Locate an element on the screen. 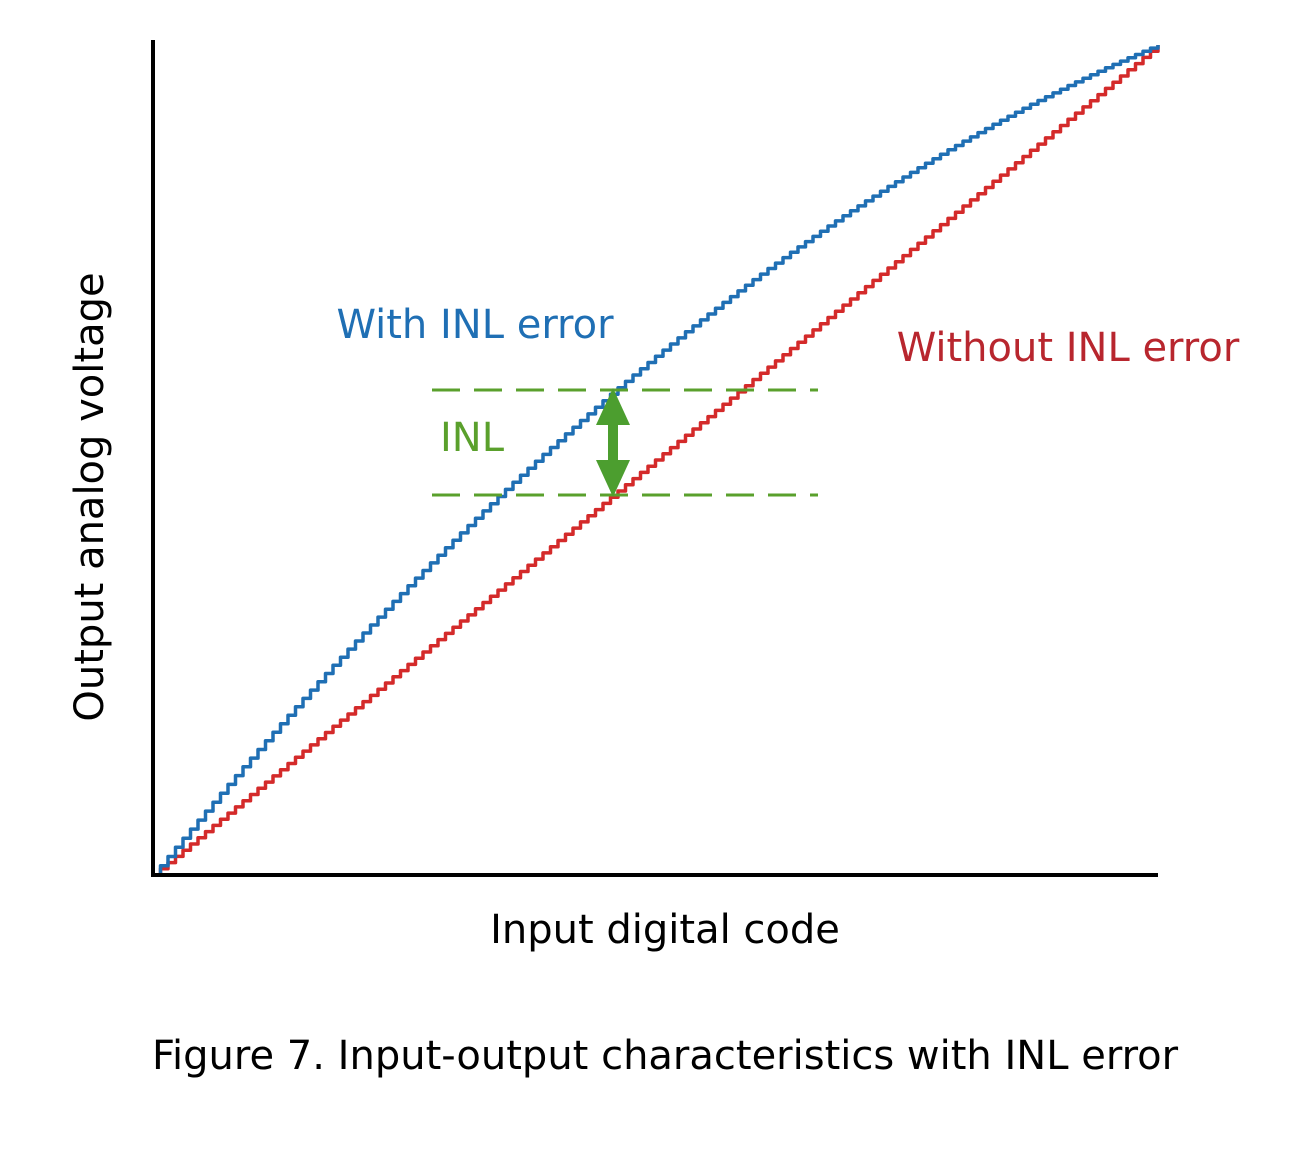  x-axis-label: Input digital code is located at coordinates (665, 930).